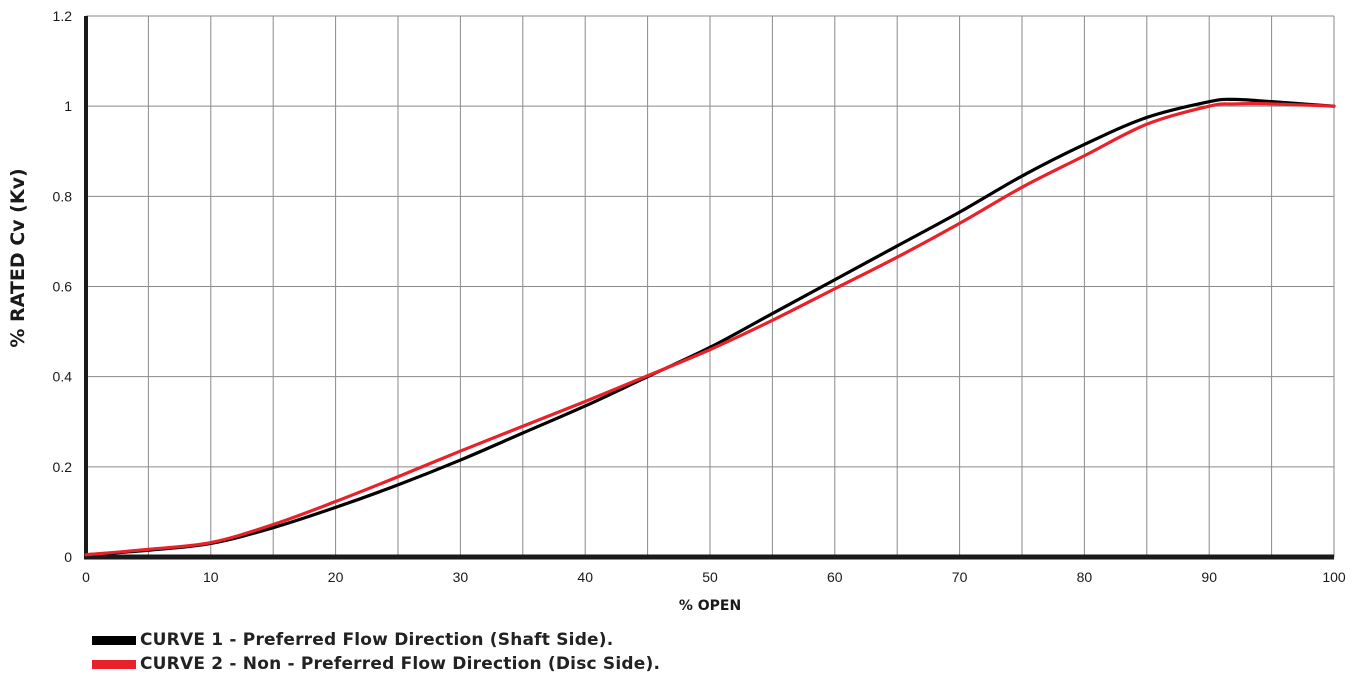 This screenshot has width=1366, height=676. What do you see at coordinates (68, 557) in the screenshot?
I see `y-tick-label: 0` at bounding box center [68, 557].